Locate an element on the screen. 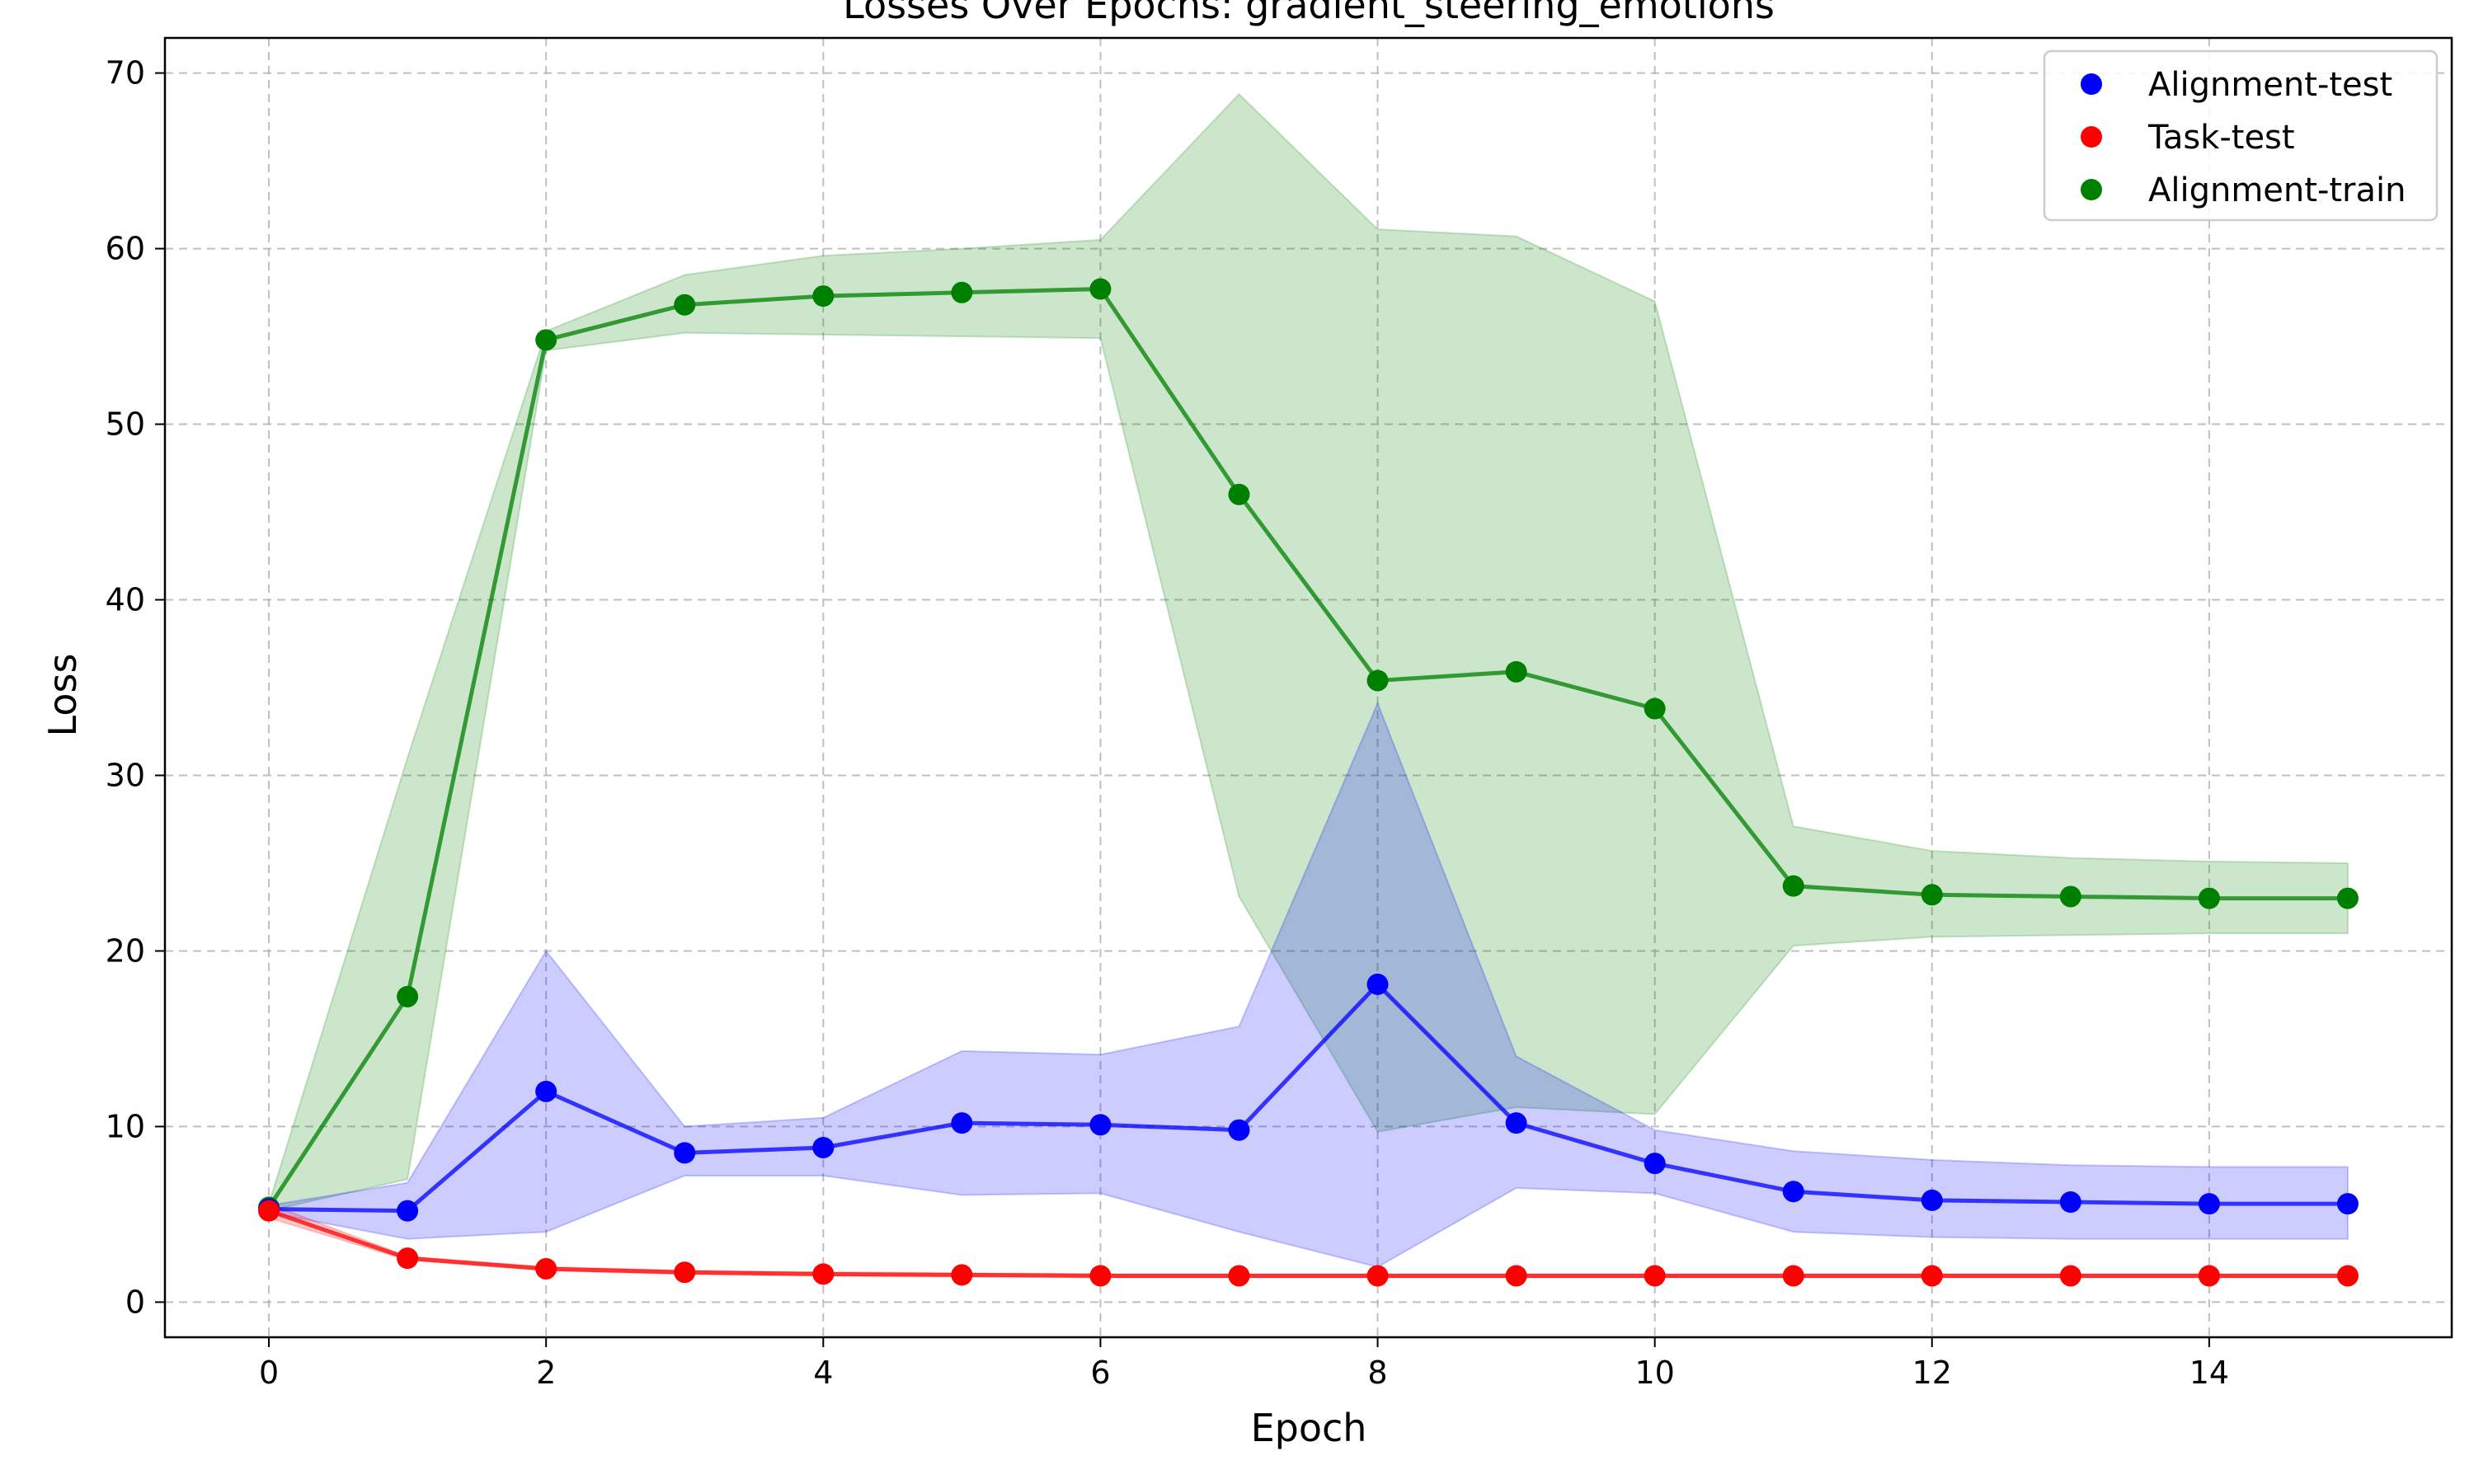  y-tick-label: 10 is located at coordinates (125, 1126).